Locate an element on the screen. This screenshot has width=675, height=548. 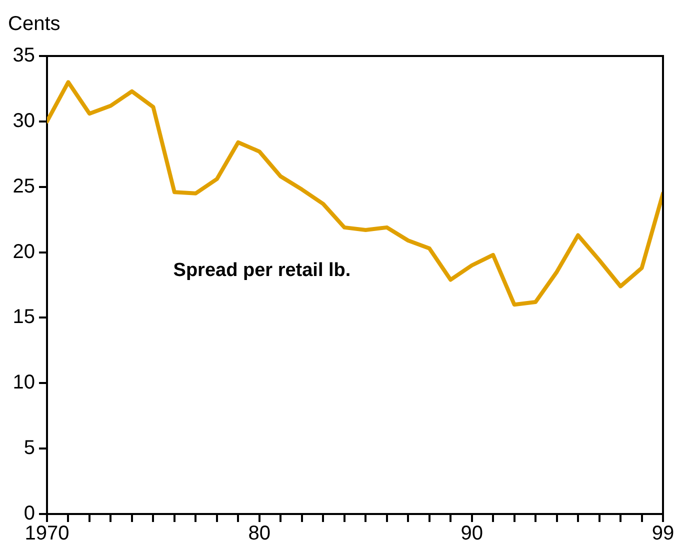
y-tick-label: 30 is located at coordinates (23, 121).